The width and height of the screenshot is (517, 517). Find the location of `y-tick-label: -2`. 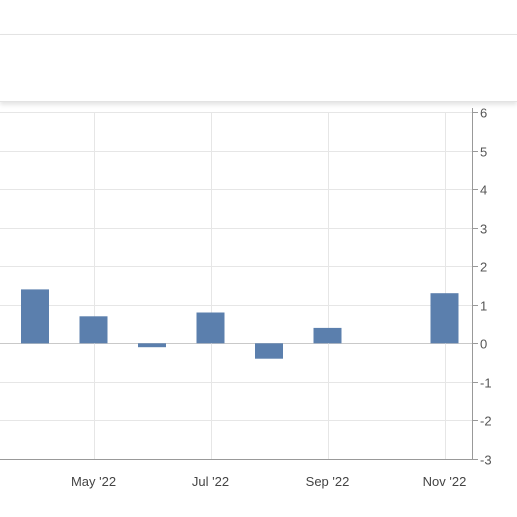

y-tick-label: -2 is located at coordinates (486, 421).